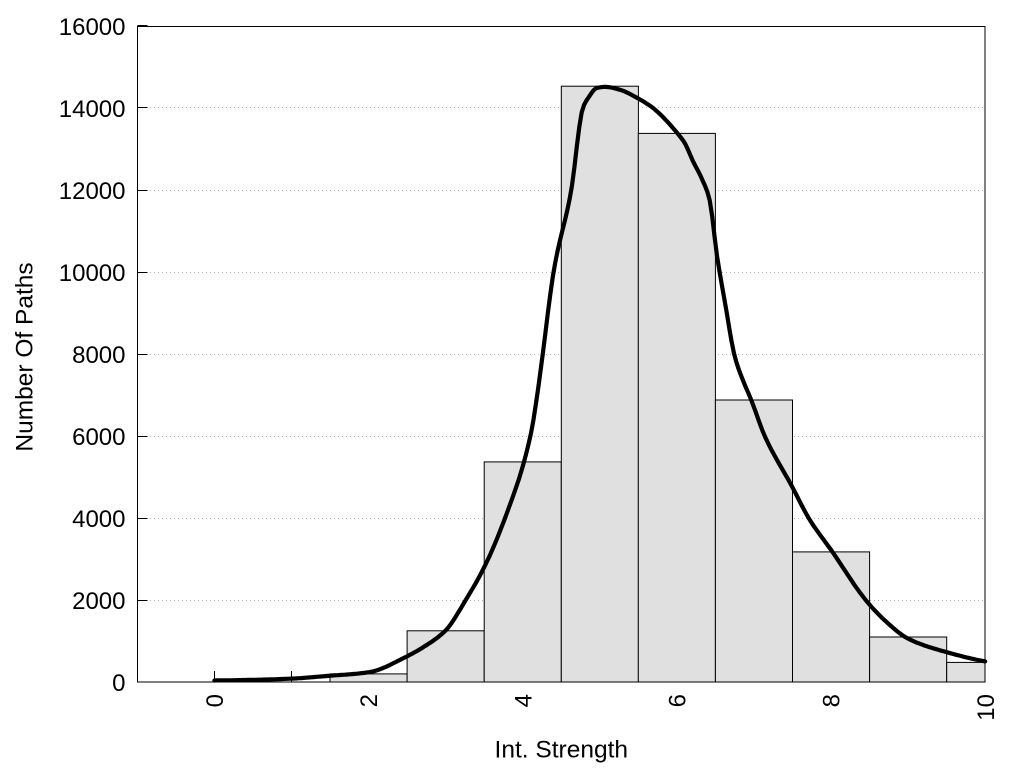 The width and height of the screenshot is (1024, 768). I want to click on svg-text: 10000, so click(92, 273).